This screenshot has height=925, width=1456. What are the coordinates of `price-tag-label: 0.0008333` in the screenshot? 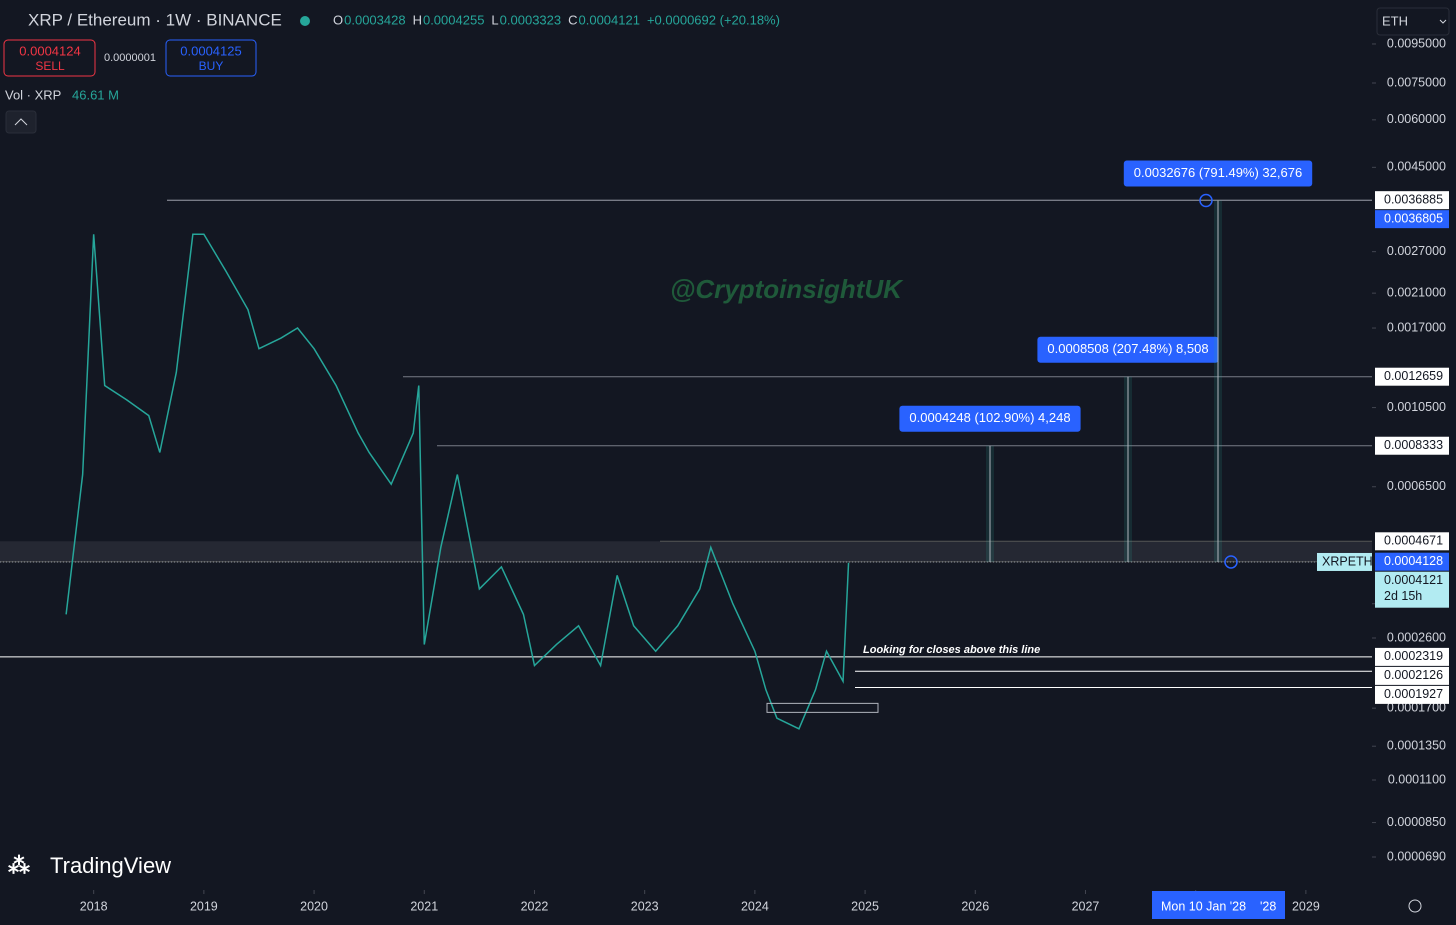 It's located at (1413, 445).